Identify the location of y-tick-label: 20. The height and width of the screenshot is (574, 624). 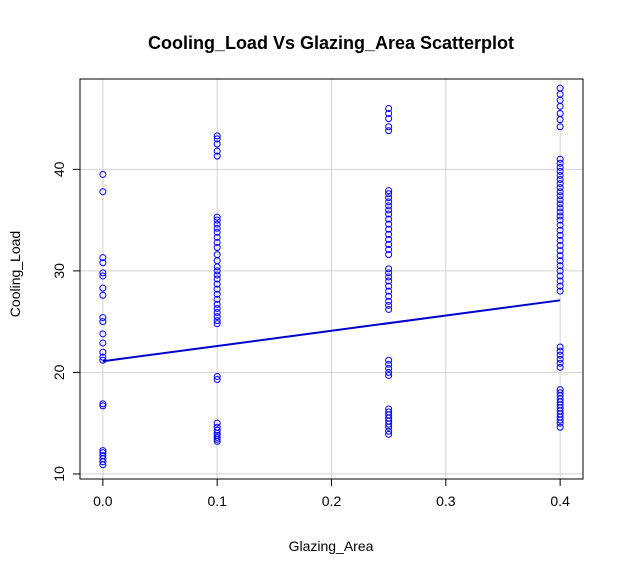
(59, 372).